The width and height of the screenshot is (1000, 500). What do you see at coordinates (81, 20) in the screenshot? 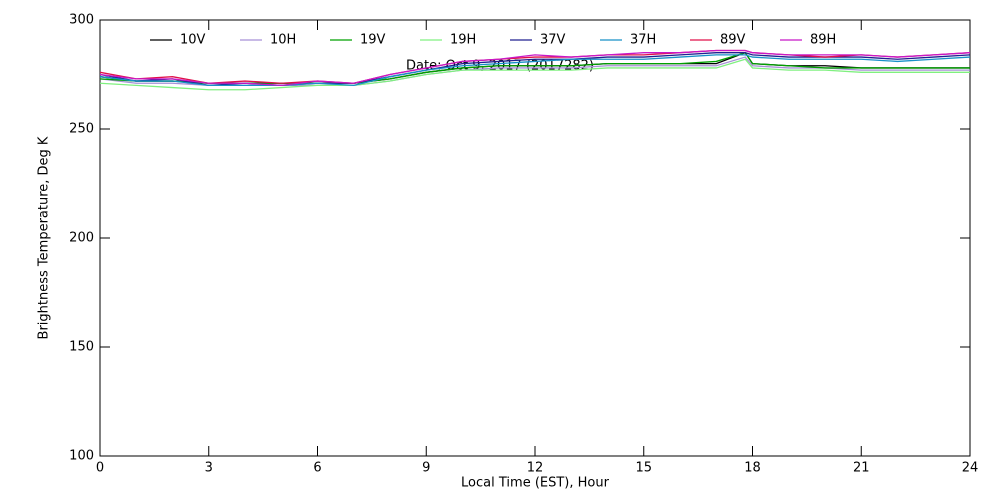
I see `y-tick-label: 300` at bounding box center [81, 20].